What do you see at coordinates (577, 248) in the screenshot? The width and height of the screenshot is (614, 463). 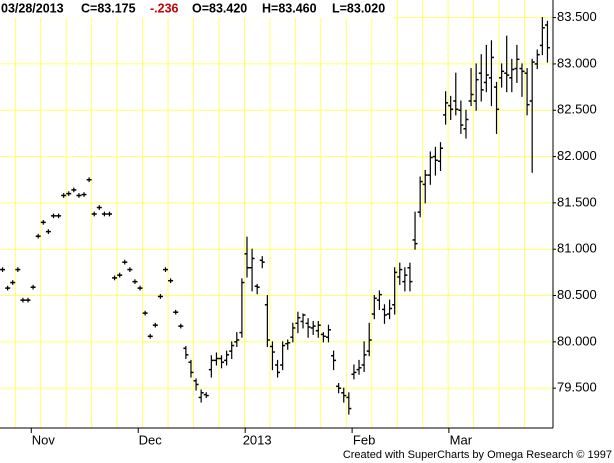 I see `y-tick-label: 81.000` at bounding box center [577, 248].